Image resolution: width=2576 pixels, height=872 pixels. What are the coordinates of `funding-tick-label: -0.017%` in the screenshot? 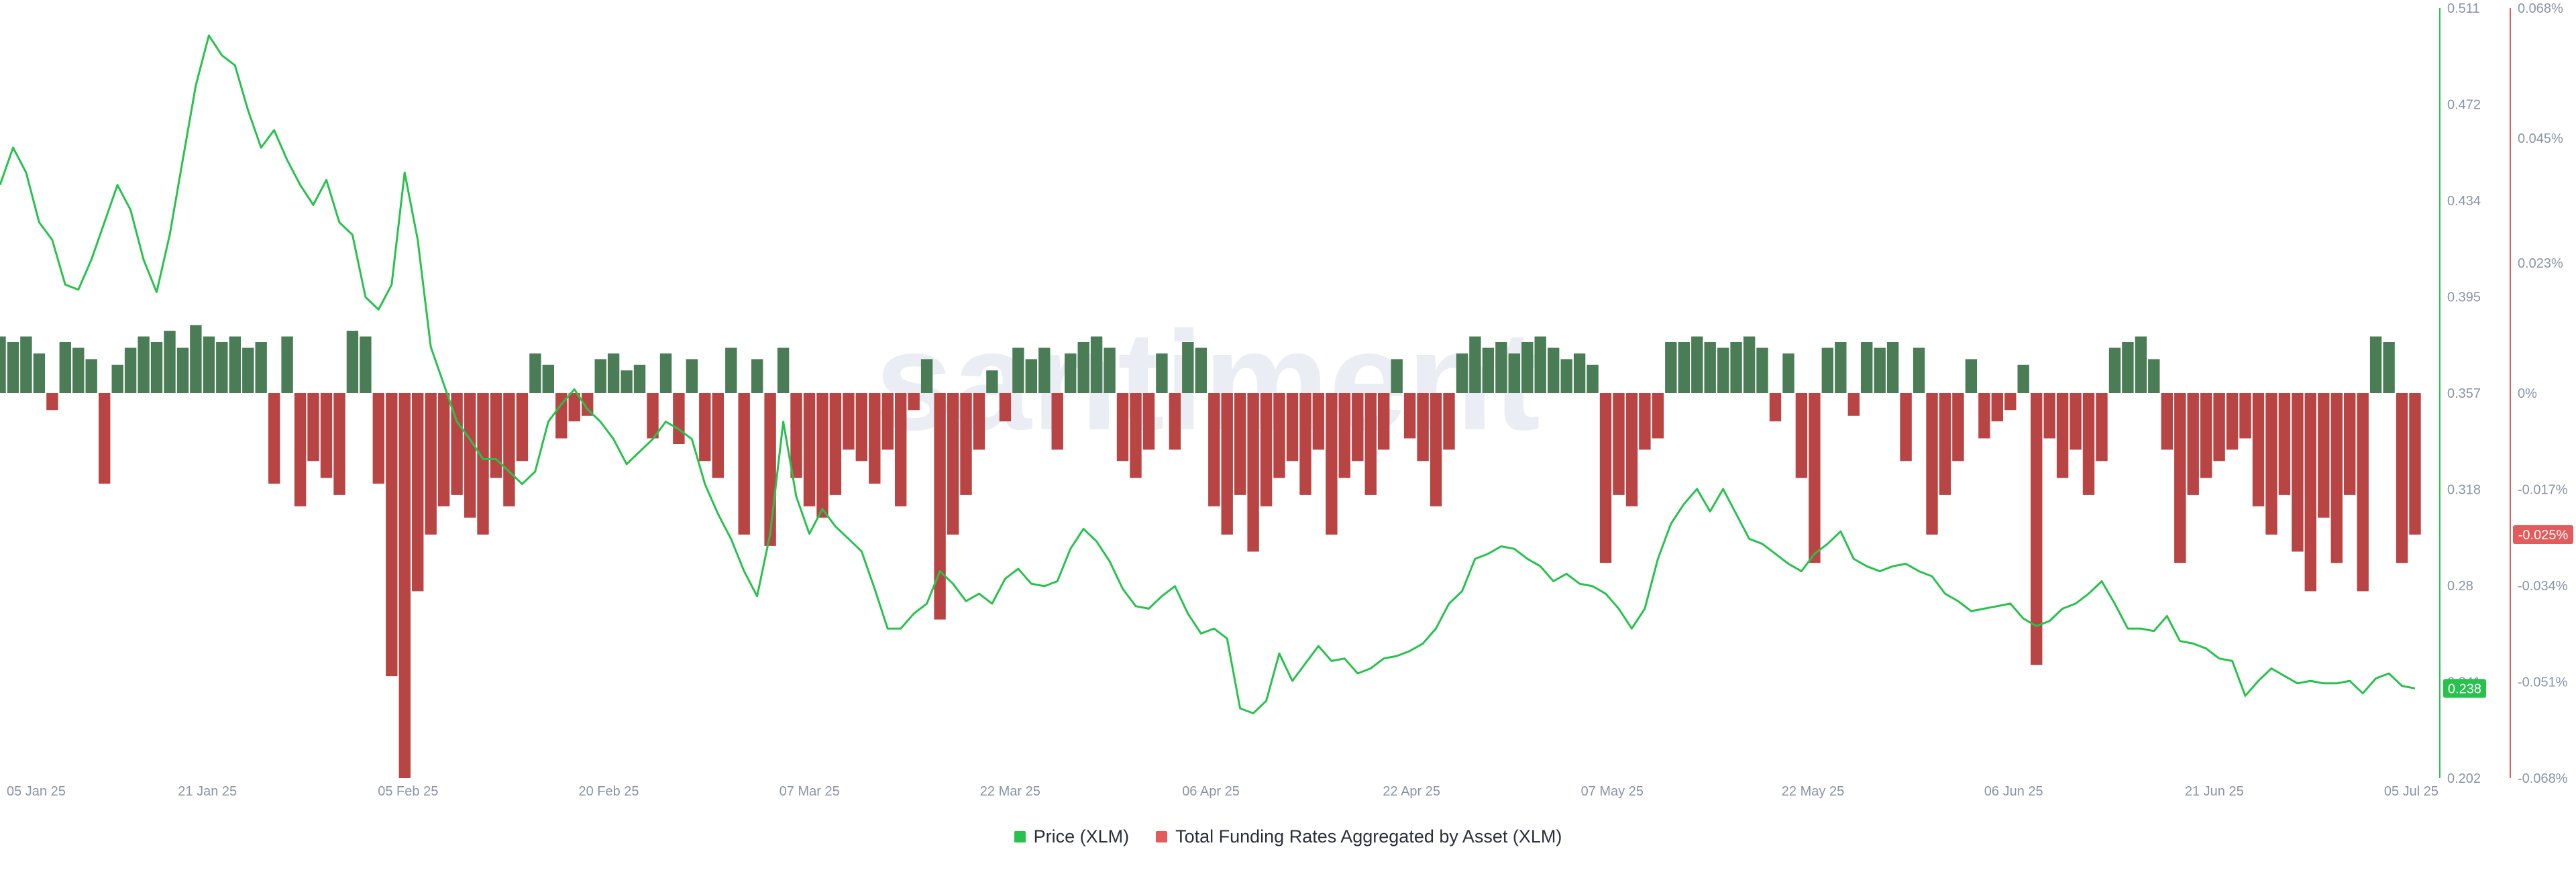 It's located at (2543, 490).